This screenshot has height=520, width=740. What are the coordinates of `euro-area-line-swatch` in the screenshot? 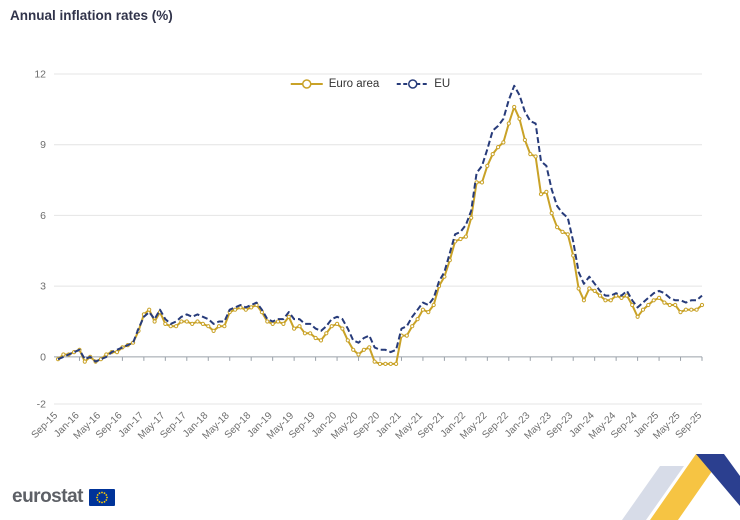 It's located at (306, 84).